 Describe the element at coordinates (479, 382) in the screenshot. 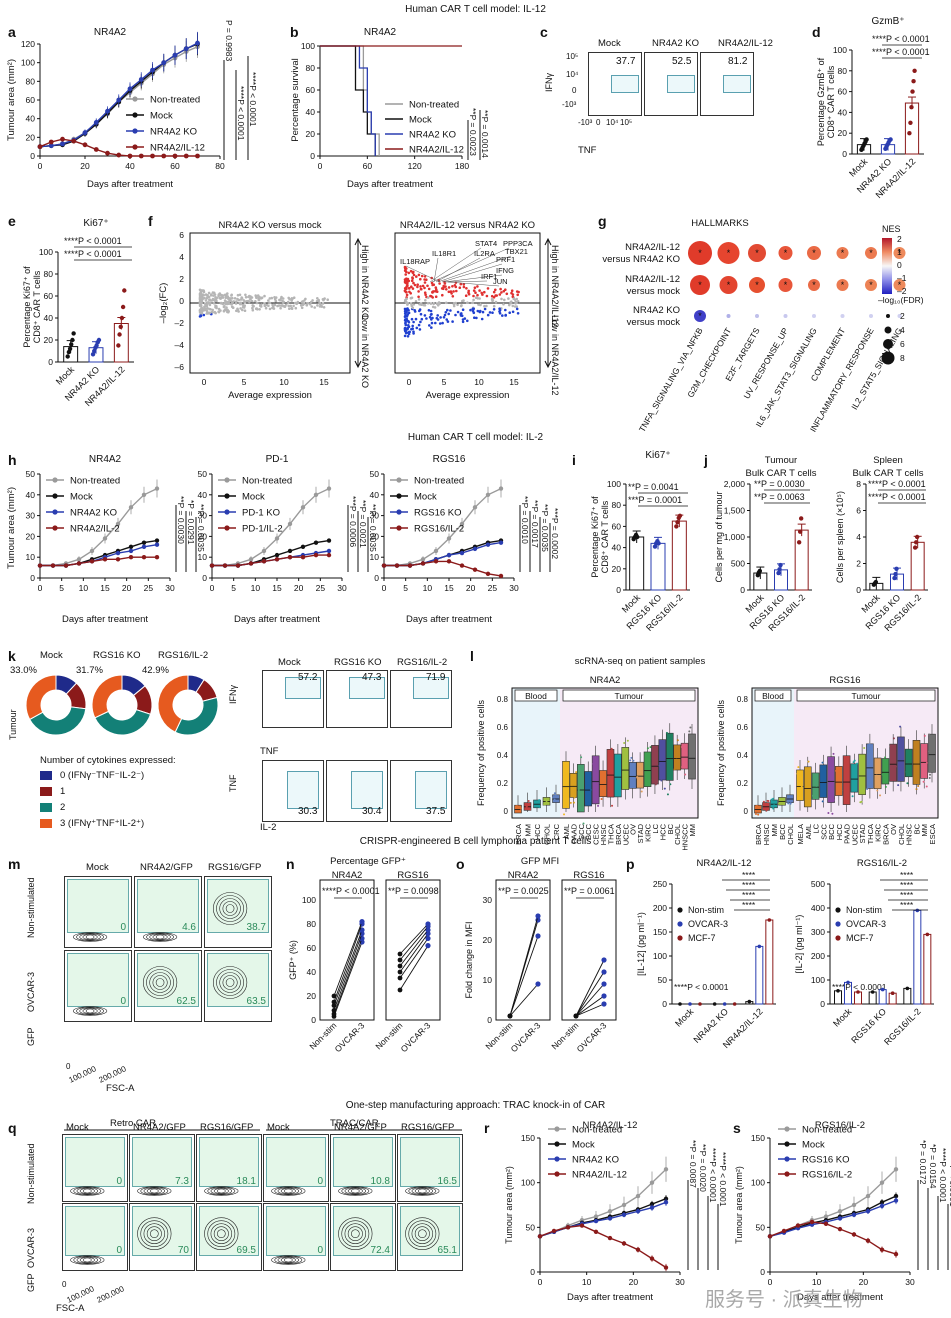

I see `panel-f-right-xtick-label: 10` at that location.